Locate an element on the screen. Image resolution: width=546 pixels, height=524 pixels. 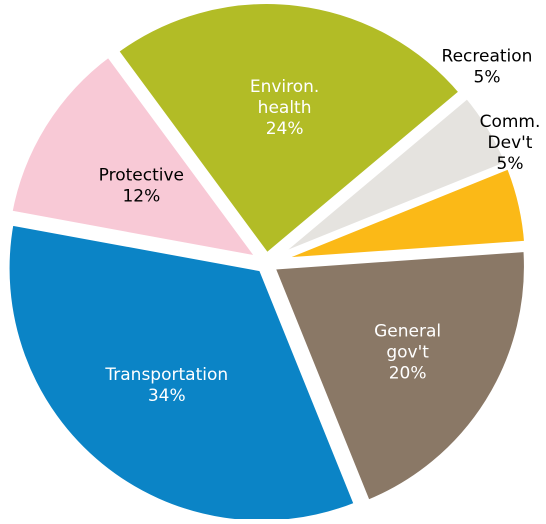
slice-label-comm: Comm. Dev't 5% is located at coordinates (510, 143).